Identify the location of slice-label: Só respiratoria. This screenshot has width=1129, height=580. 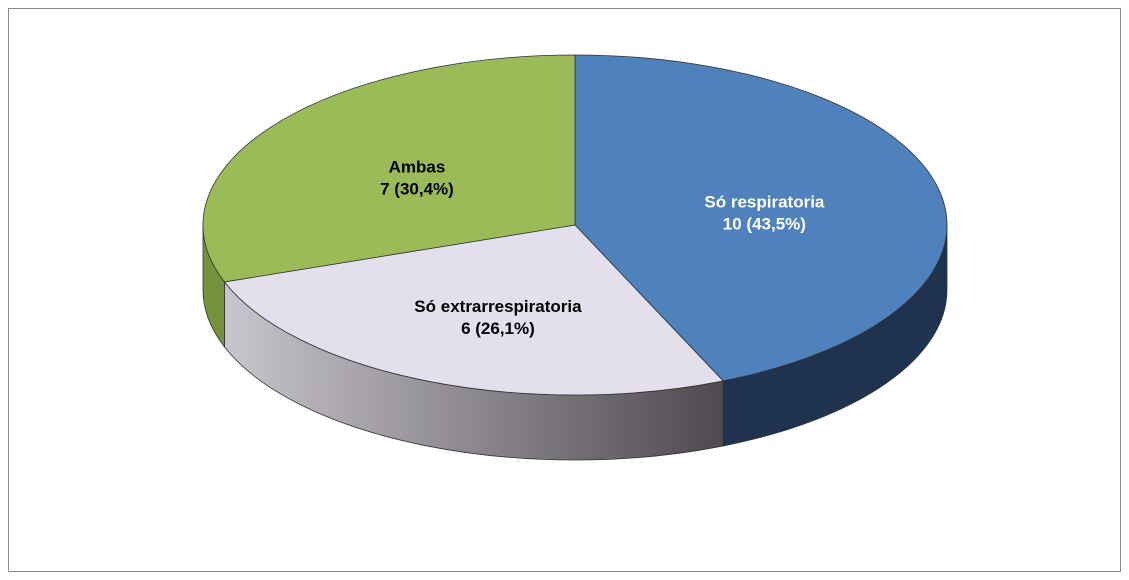
(764, 201).